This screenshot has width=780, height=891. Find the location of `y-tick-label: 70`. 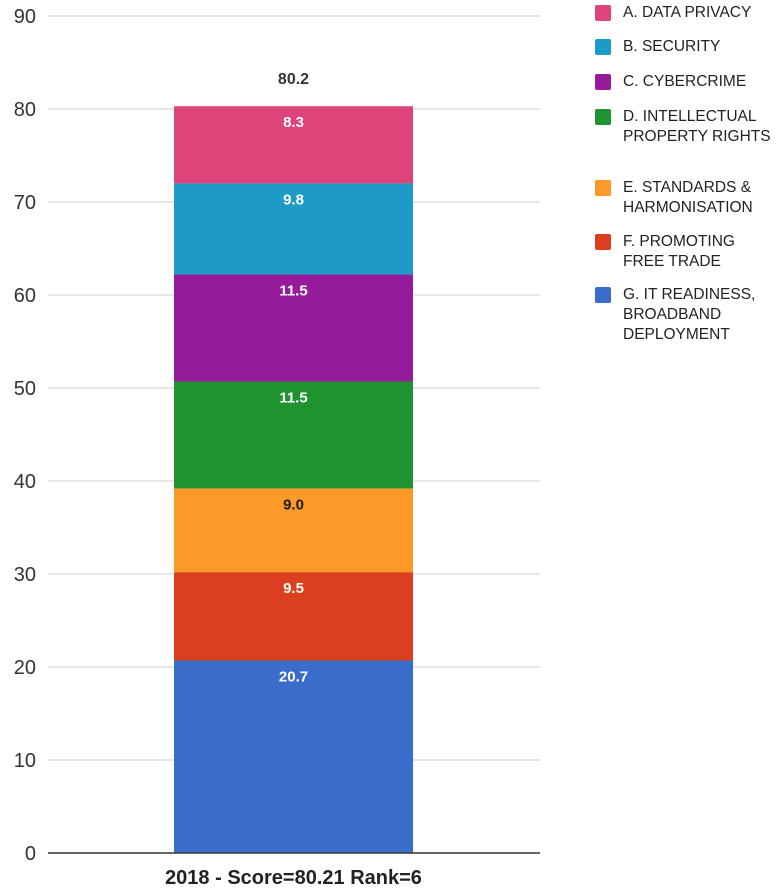

y-tick-label: 70 is located at coordinates (25, 203).